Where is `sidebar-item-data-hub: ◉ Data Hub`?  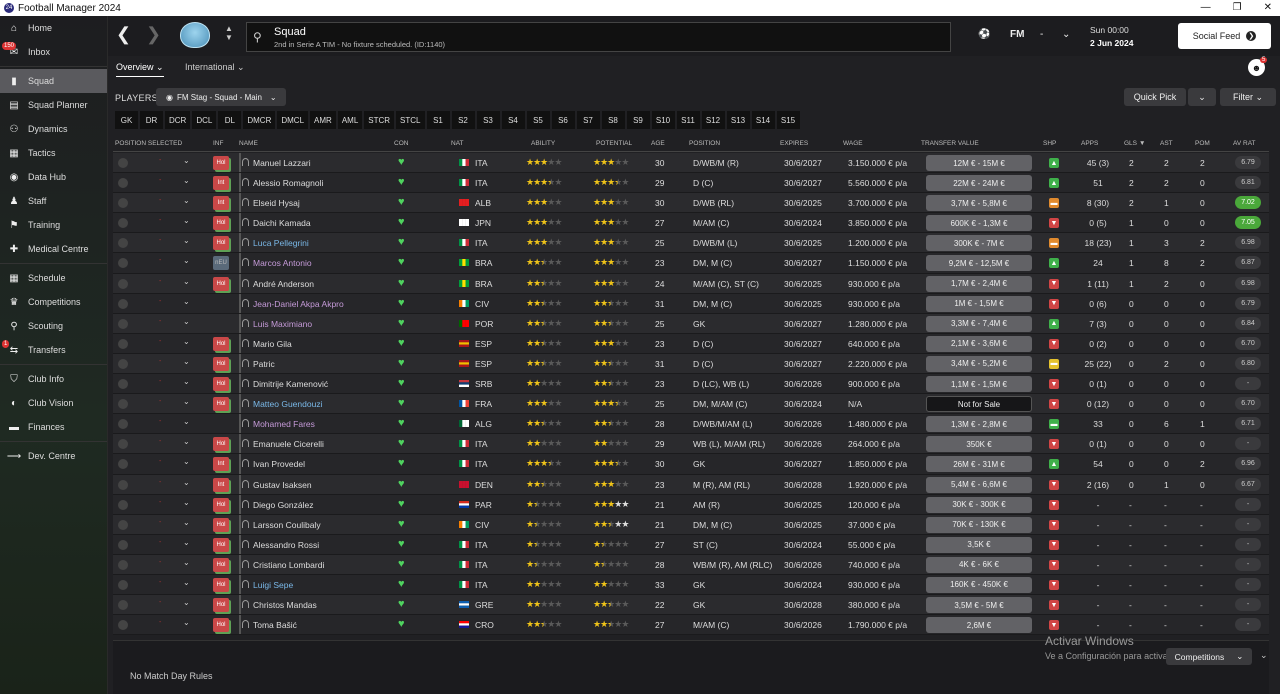 sidebar-item-data-hub: ◉ Data Hub is located at coordinates (53, 177).